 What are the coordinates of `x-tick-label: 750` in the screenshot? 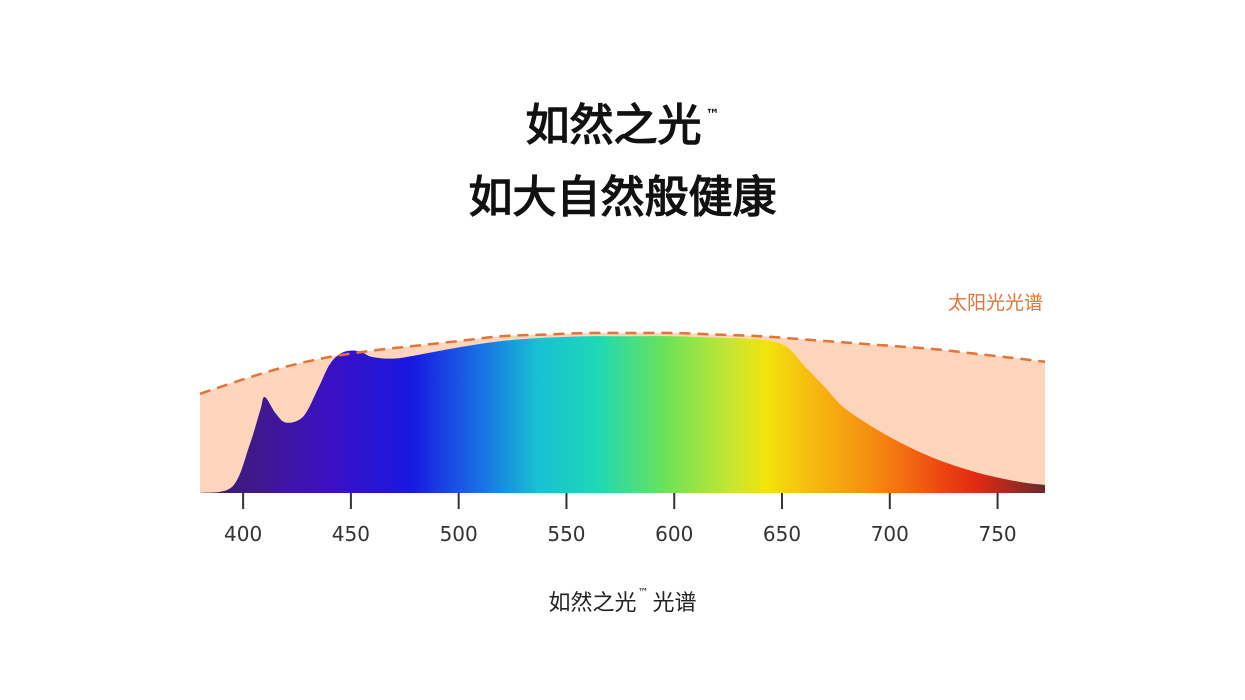 It's located at (997, 534).